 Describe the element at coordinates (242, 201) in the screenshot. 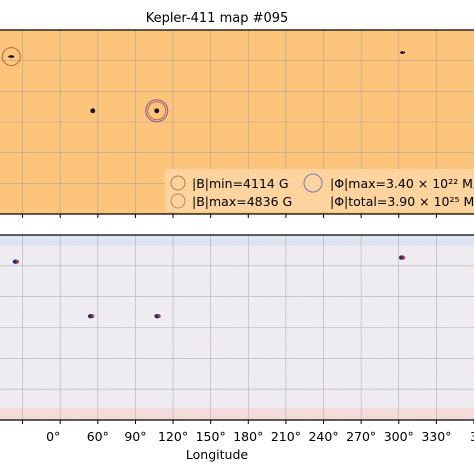

I see `legend-text-bmax: |B|max=4836 G` at that location.